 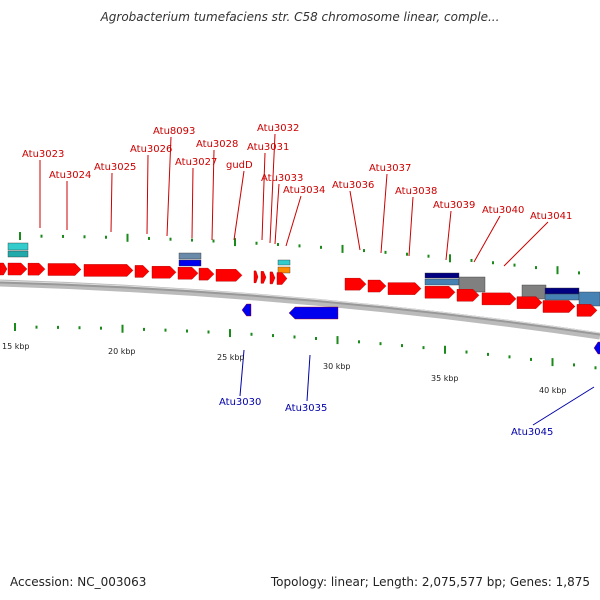 I want to click on scale-labels: 15 kbp 20 kbp 25 kbp 30 kbp 35 kbp 40 kbp, so click(x=284, y=368).